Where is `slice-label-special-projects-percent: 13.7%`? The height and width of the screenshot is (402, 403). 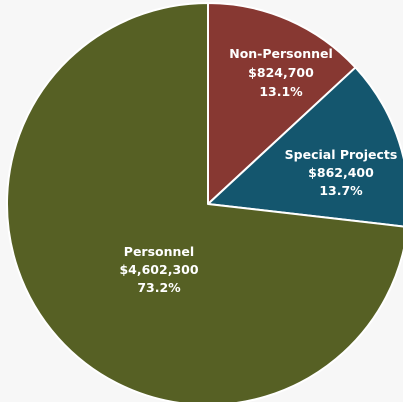 slice-label-special-projects-percent: 13.7% is located at coordinates (341, 190).